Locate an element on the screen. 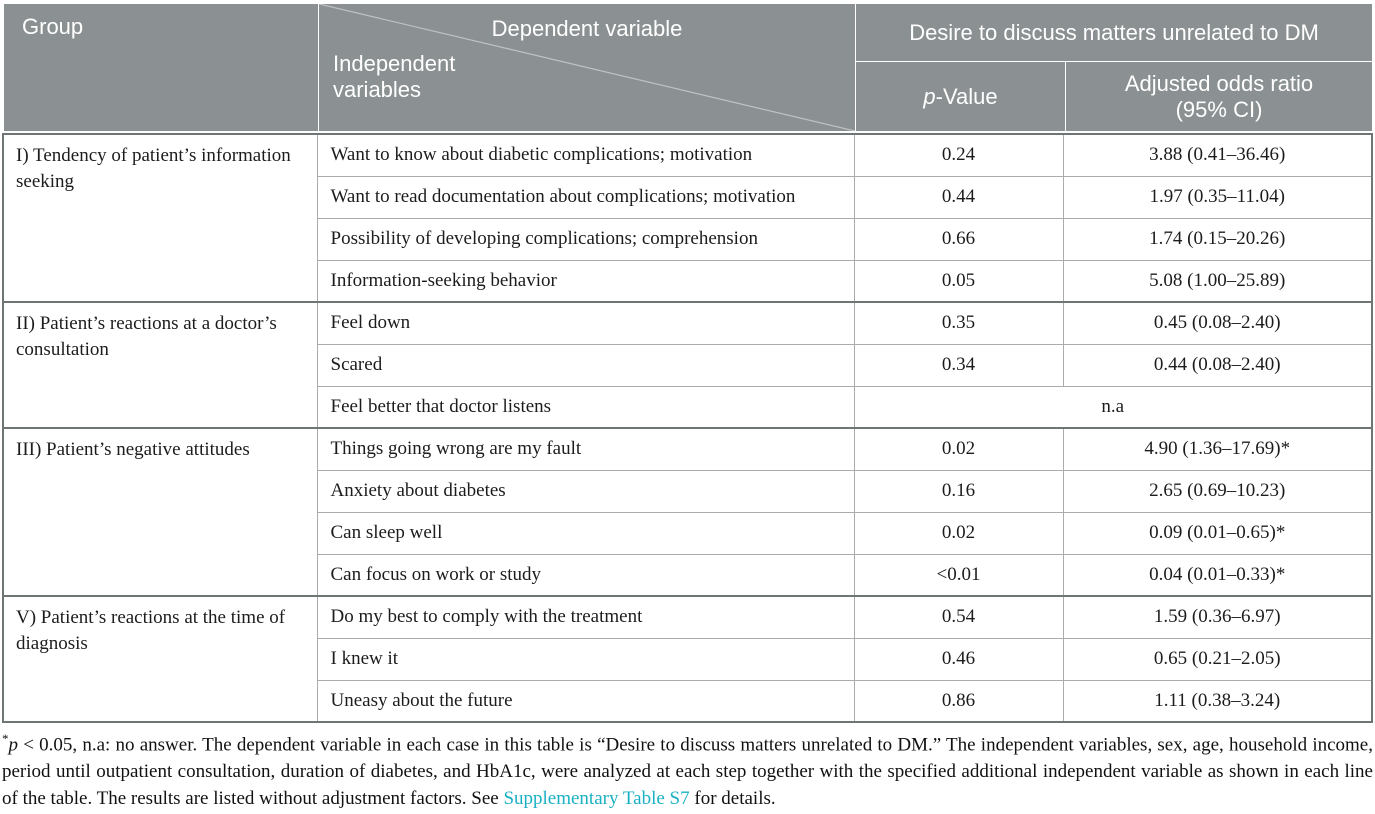 The height and width of the screenshot is (814, 1375). header-cell-group: Group is located at coordinates (161, 67).